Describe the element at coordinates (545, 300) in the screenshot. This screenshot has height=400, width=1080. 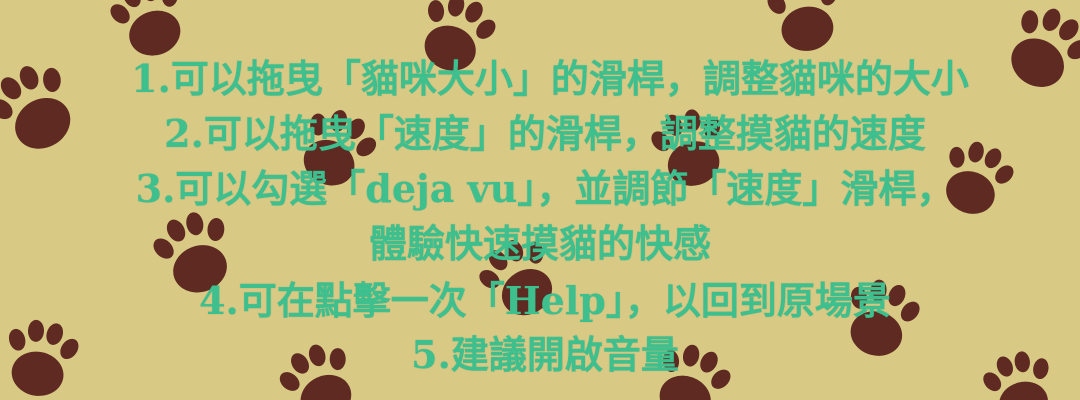
I see `instruction-line-4: 4.可在點擊一次「Help」，以回到原場景` at that location.